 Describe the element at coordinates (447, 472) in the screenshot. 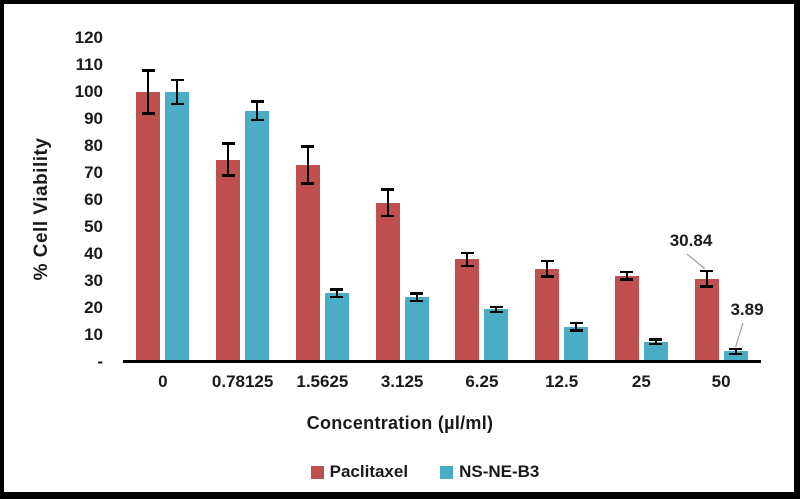

I see `legend-swatch-nsneb3-icon` at that location.